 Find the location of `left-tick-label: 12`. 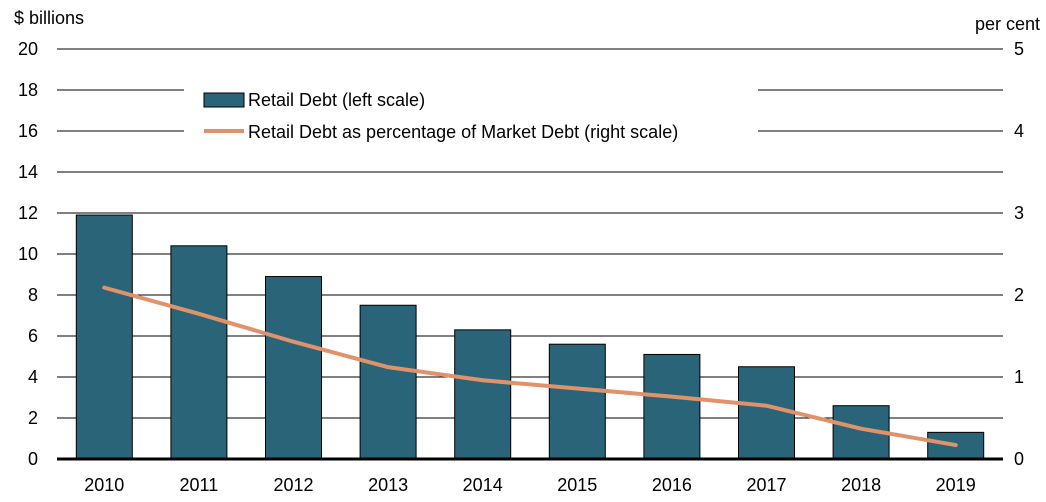

left-tick-label: 12 is located at coordinates (28, 213).